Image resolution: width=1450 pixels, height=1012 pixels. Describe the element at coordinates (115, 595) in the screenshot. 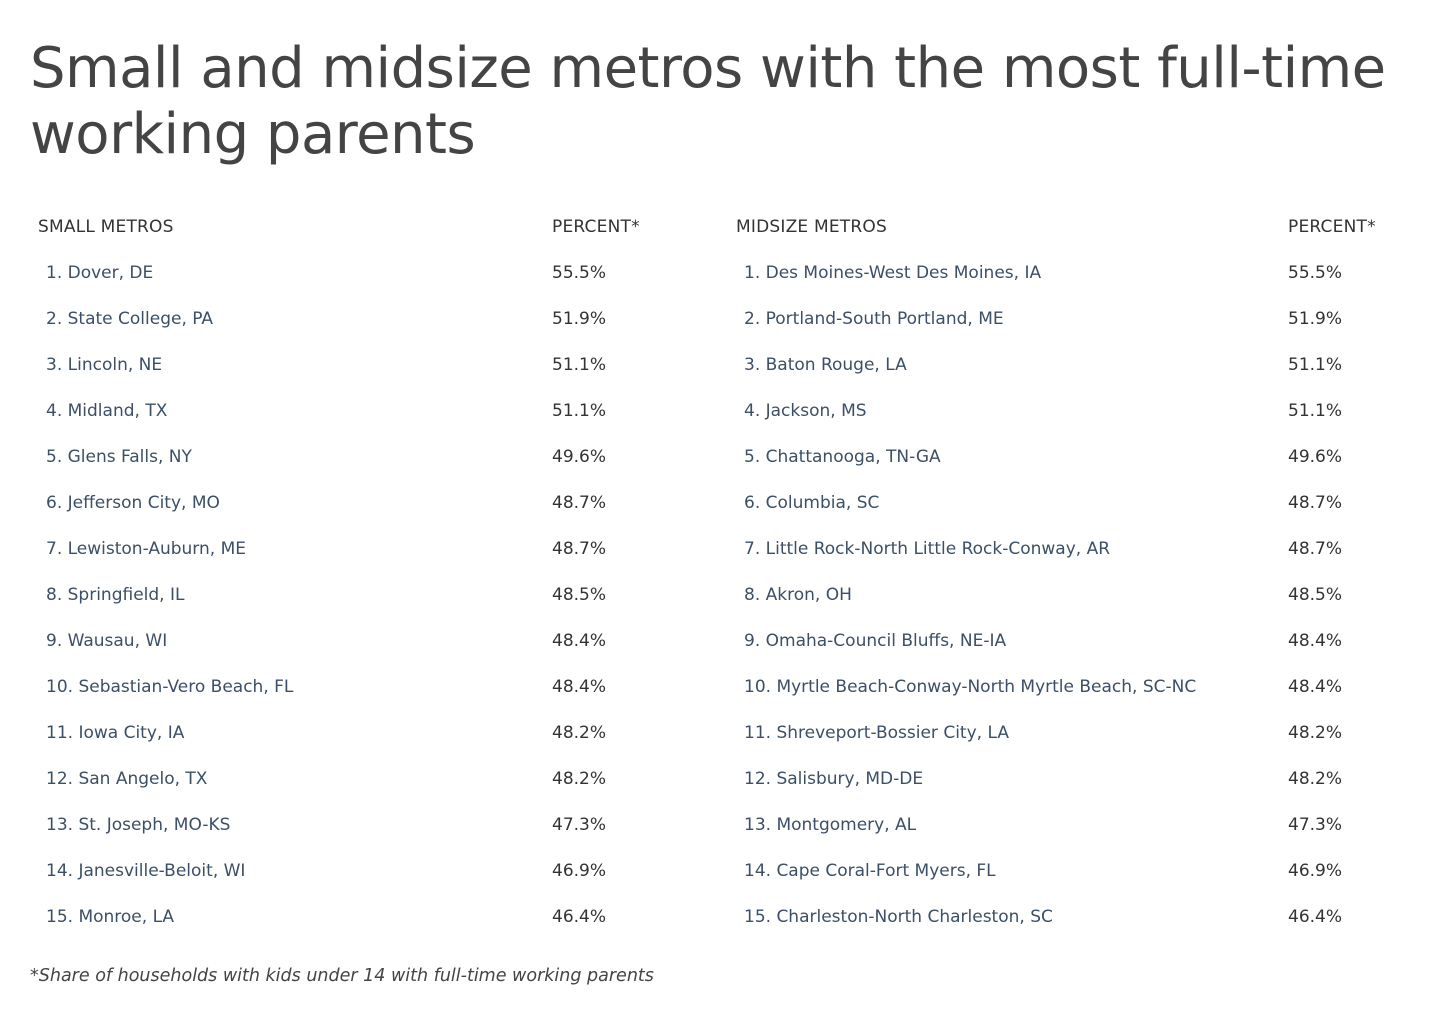

I see `metro-name: 8. Springfield, IL` at that location.